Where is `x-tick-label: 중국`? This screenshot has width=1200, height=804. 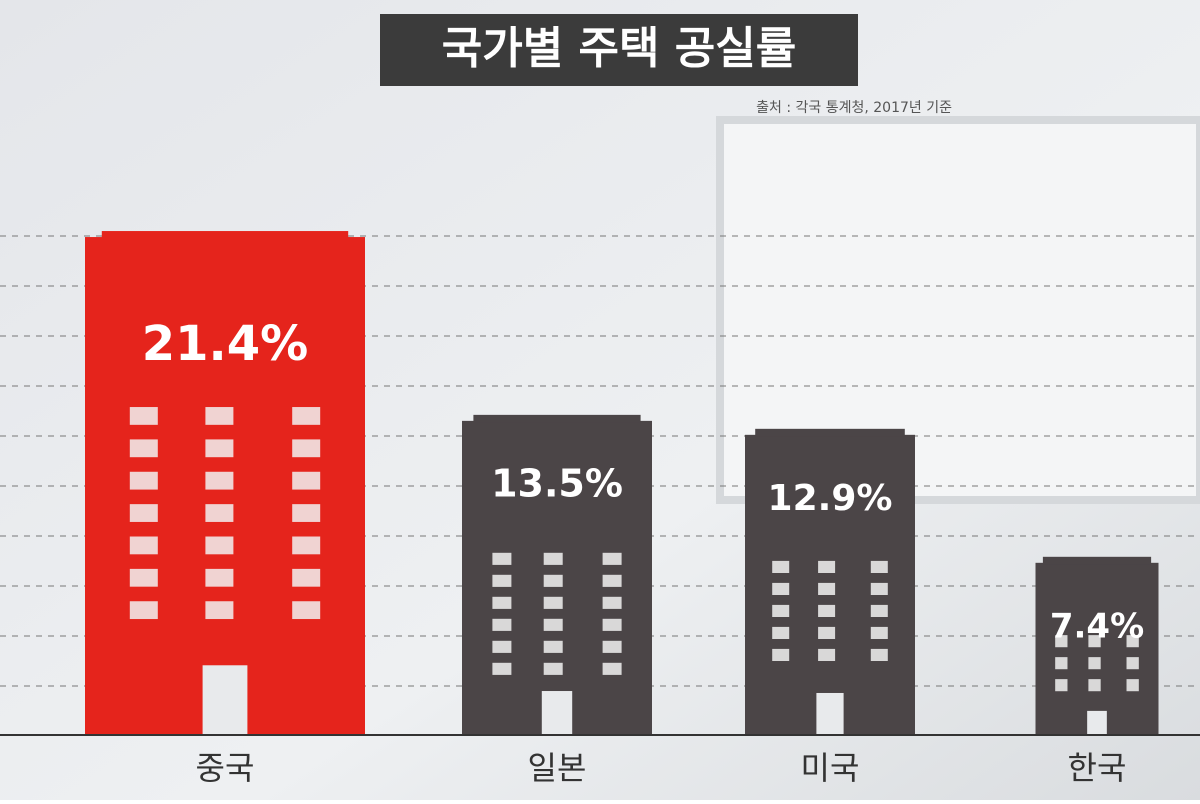 x-tick-label: 중국 is located at coordinates (225, 768).